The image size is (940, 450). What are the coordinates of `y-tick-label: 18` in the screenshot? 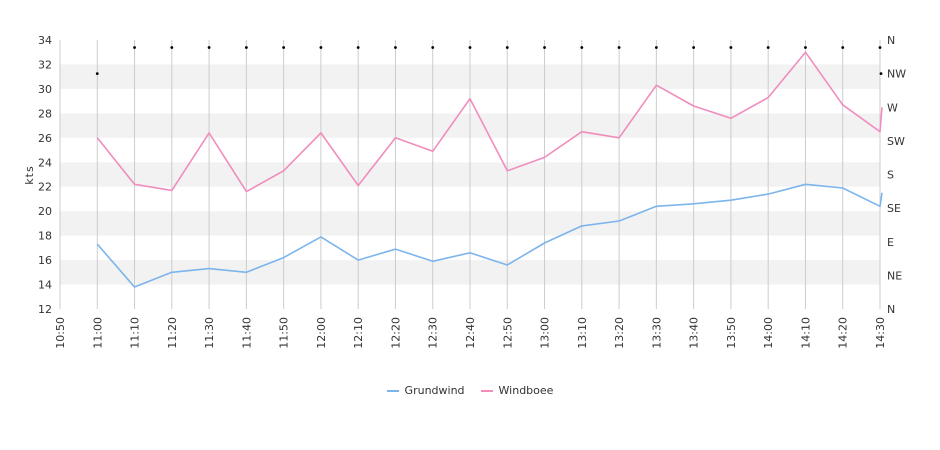 It's located at (45, 236).